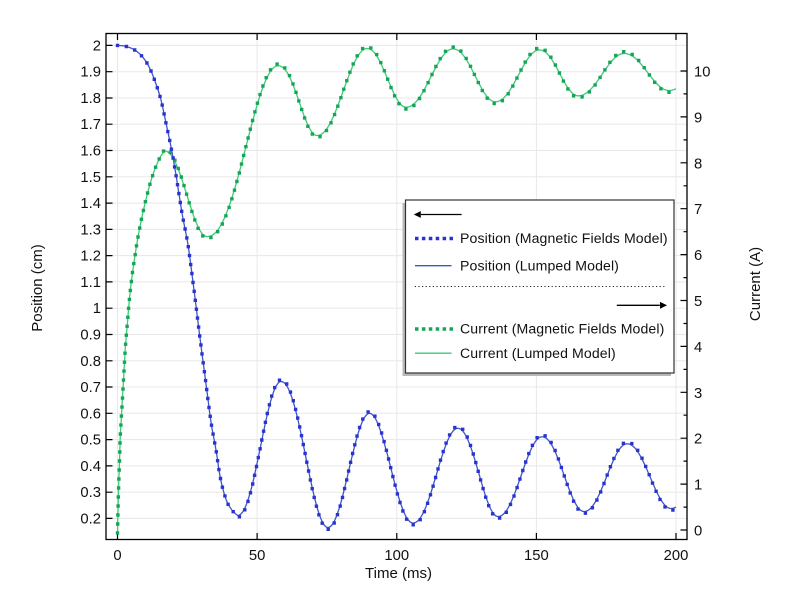  Describe the element at coordinates (90, 204) in the screenshot. I see `svg-text: 1.4` at that location.